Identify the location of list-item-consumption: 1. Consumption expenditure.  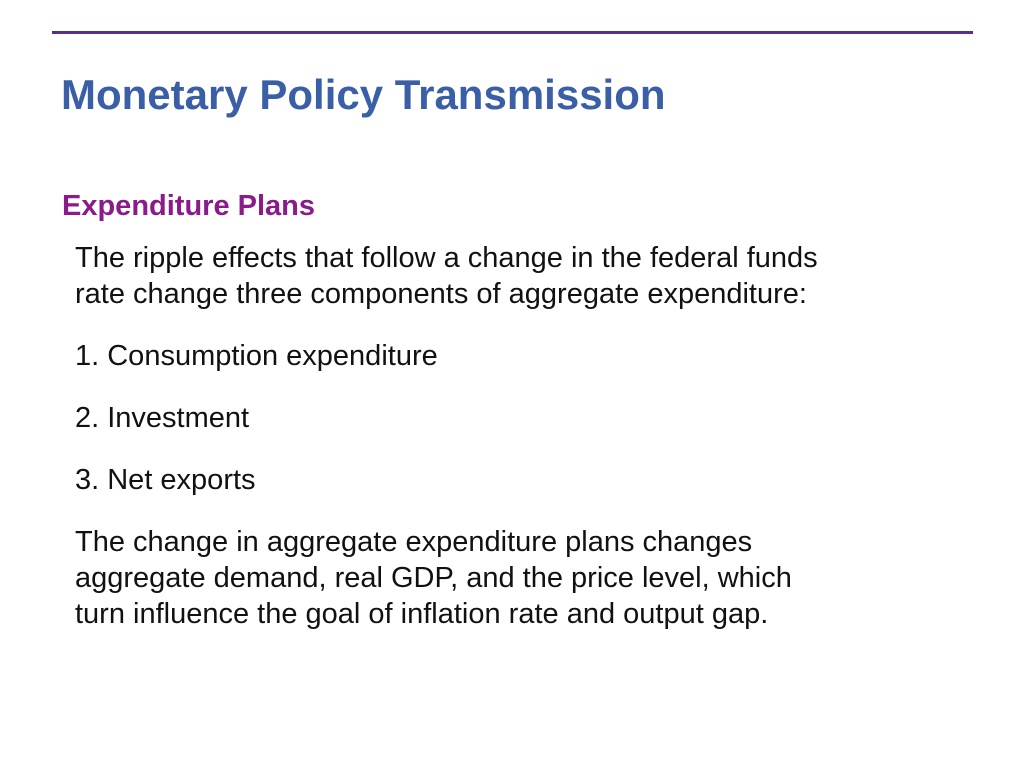
(256, 356).